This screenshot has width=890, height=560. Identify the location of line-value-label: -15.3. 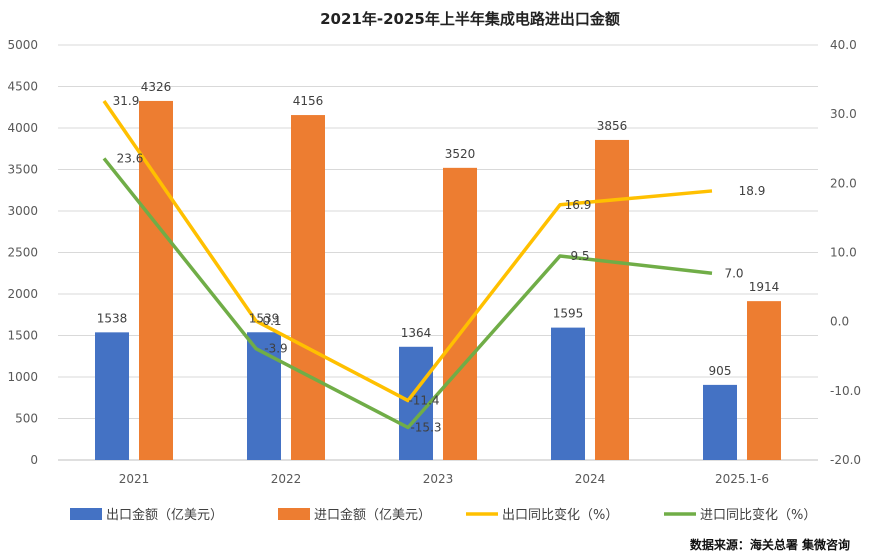
(425, 427).